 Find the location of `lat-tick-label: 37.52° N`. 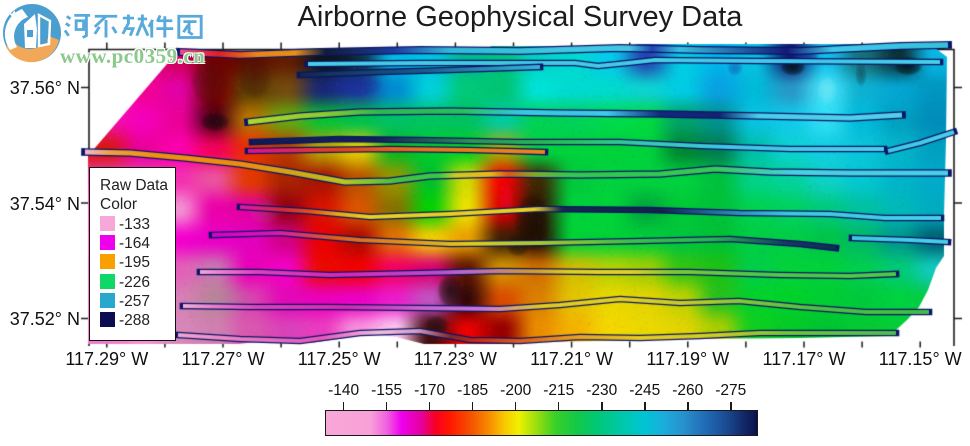

lat-tick-label: 37.52° N is located at coordinates (44, 319).